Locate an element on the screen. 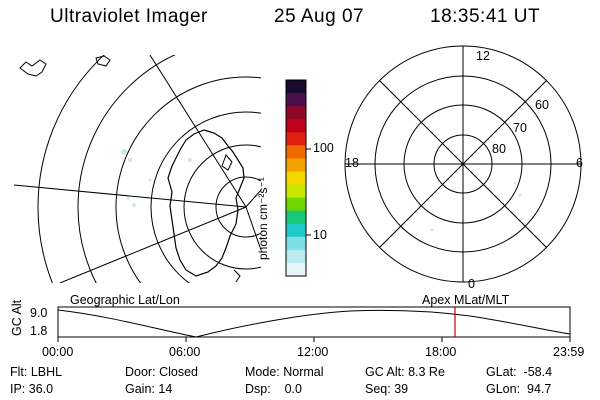  instrument-title: Ultraviolet Imager is located at coordinates (129, 16).